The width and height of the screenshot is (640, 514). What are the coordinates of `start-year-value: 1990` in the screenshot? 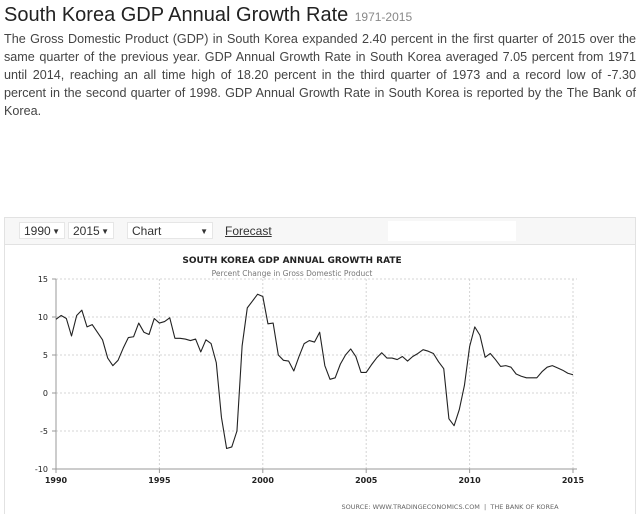 It's located at (37, 231).